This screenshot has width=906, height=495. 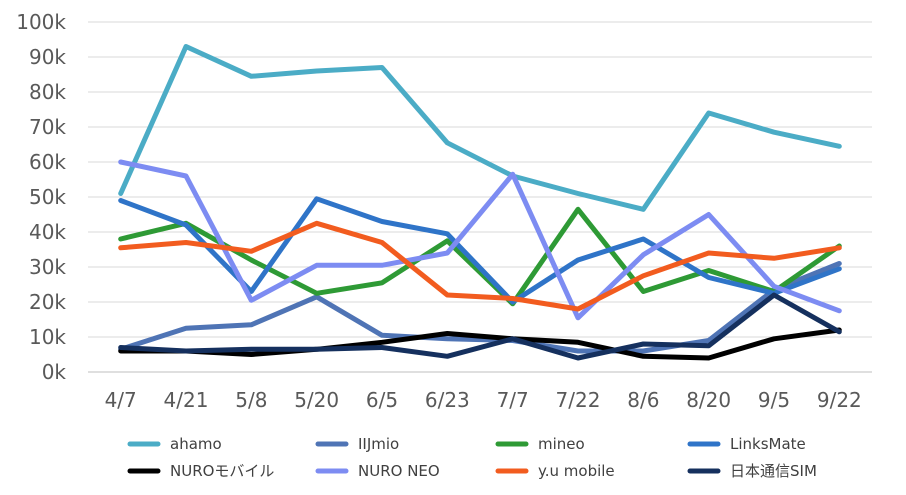 I want to click on y-tick-label: 90k, so click(x=47, y=57).